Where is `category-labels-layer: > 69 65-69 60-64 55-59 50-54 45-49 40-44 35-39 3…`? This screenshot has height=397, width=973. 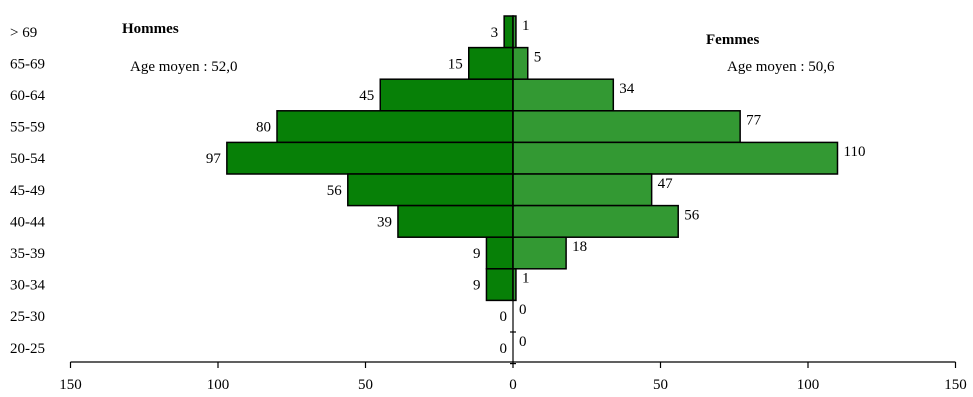
category-labels-layer: > 69 65-69 60-64 55-59 50-54 45-49 40-44 35-39 3… is located at coordinates (27, 191).